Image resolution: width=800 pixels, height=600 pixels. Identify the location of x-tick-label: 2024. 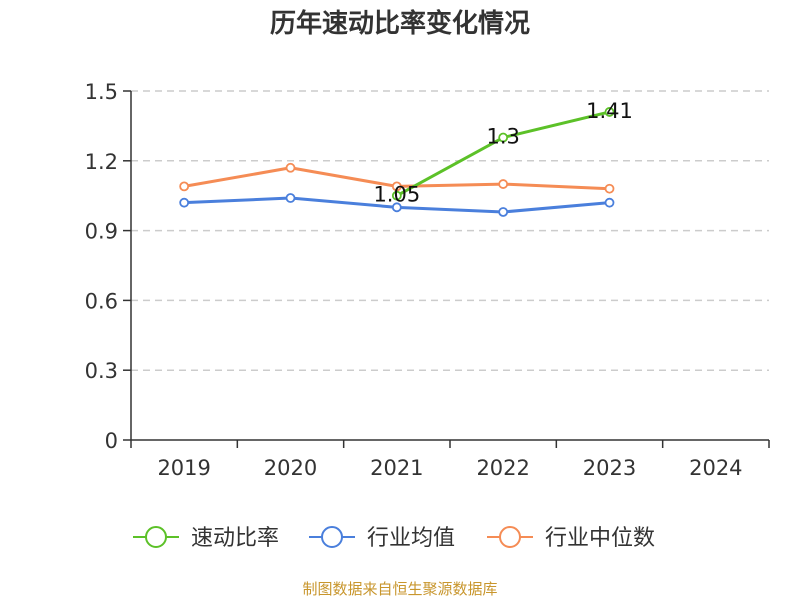
(715, 468).